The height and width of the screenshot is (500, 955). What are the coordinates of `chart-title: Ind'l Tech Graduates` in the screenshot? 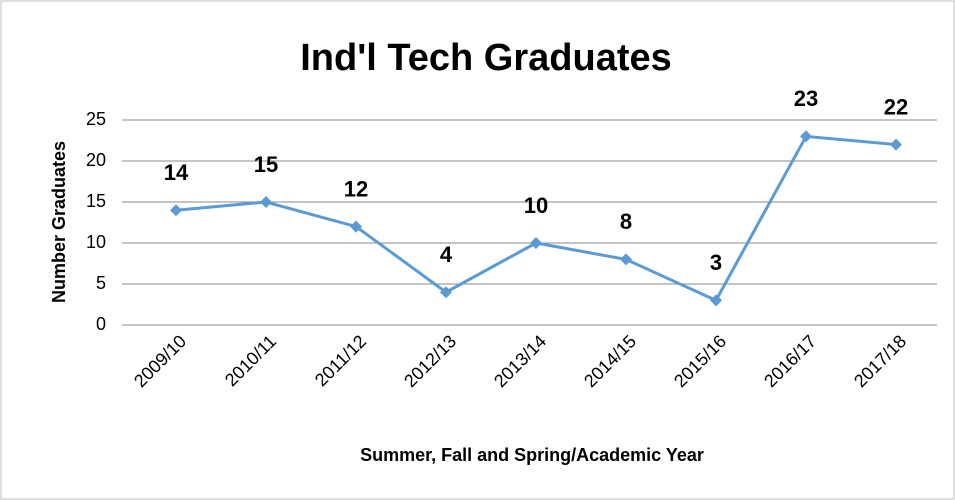 It's located at (486, 58).